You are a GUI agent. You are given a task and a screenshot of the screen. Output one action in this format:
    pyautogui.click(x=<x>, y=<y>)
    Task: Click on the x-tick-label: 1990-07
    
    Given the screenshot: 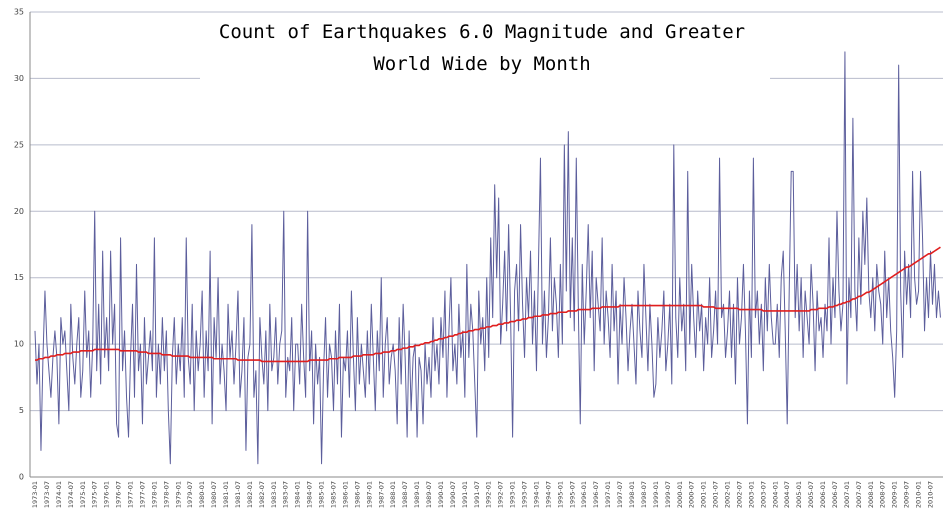 What is the action you would take?
    pyautogui.click(x=453, y=494)
    